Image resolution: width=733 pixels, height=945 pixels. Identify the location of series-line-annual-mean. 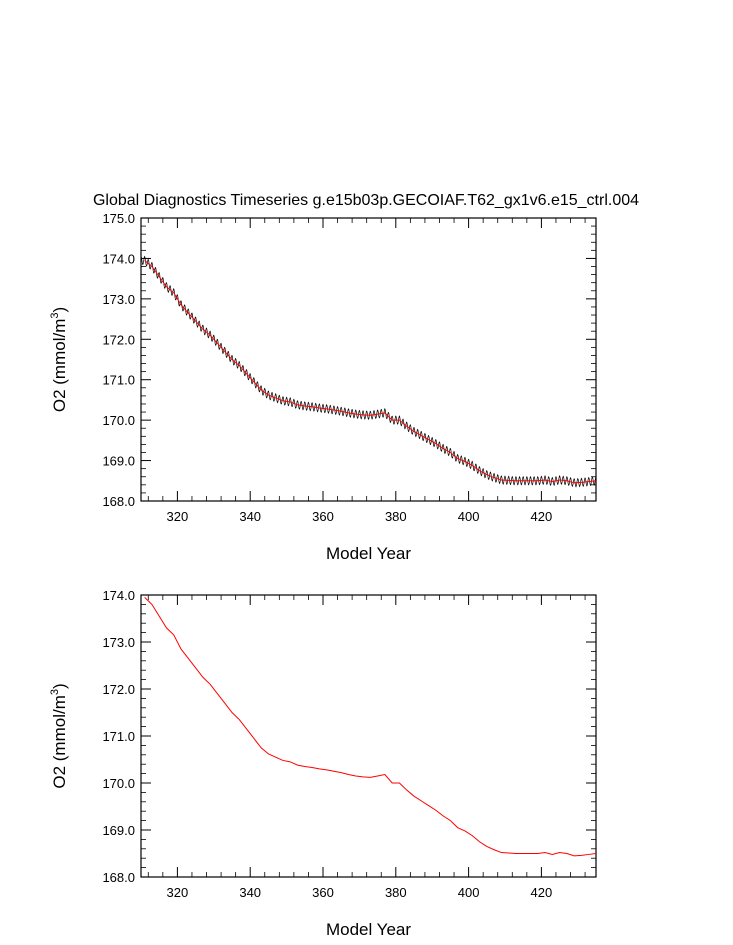
(370, 372).